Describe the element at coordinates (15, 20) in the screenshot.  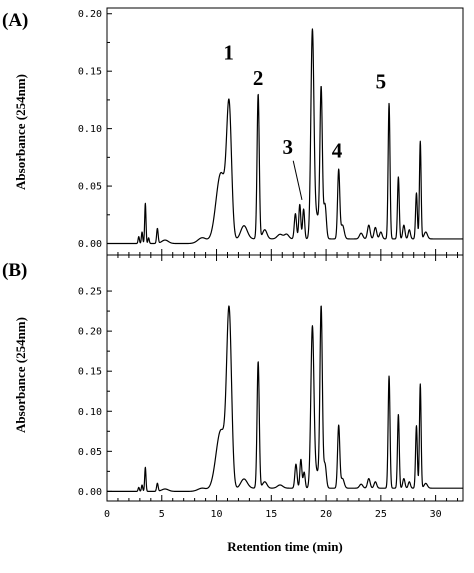
I see `panel-a-label: (A)` at that location.